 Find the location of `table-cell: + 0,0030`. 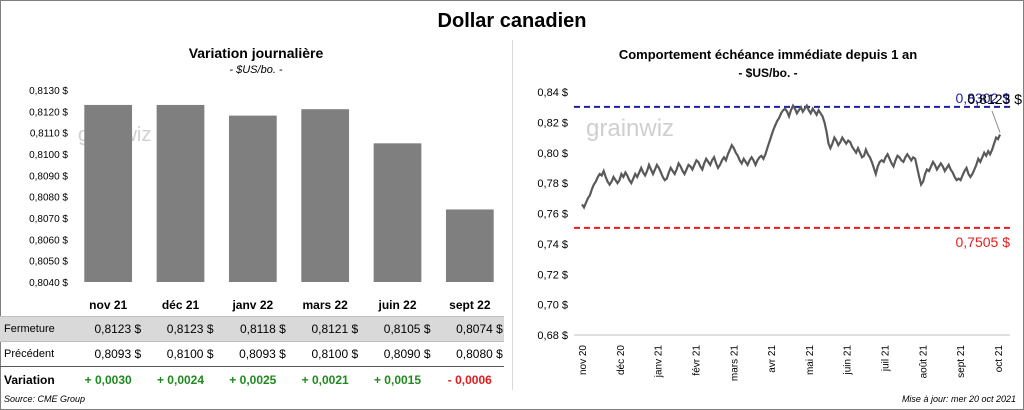

table-cell: + 0,0030 is located at coordinates (108, 380).